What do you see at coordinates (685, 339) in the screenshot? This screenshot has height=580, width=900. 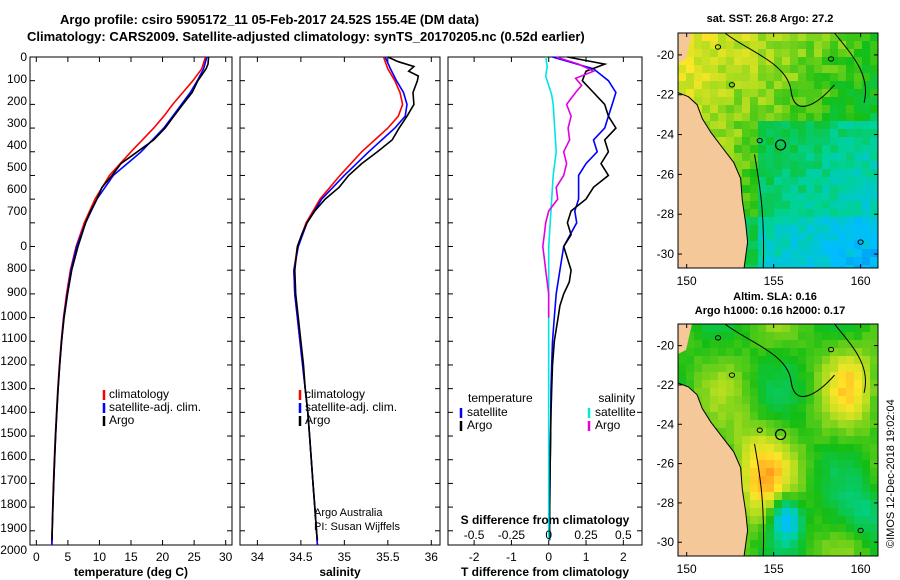 I see `land-north` at bounding box center [685, 339].